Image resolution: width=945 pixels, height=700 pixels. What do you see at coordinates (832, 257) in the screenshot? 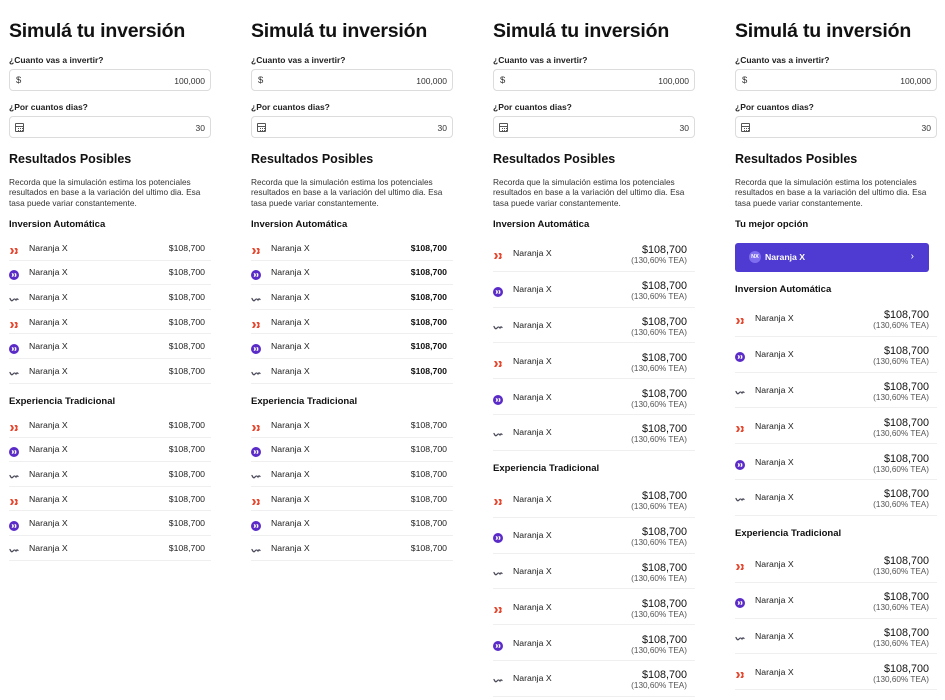
I see `best-option-button: NX Naranja X ›` at bounding box center [832, 257].